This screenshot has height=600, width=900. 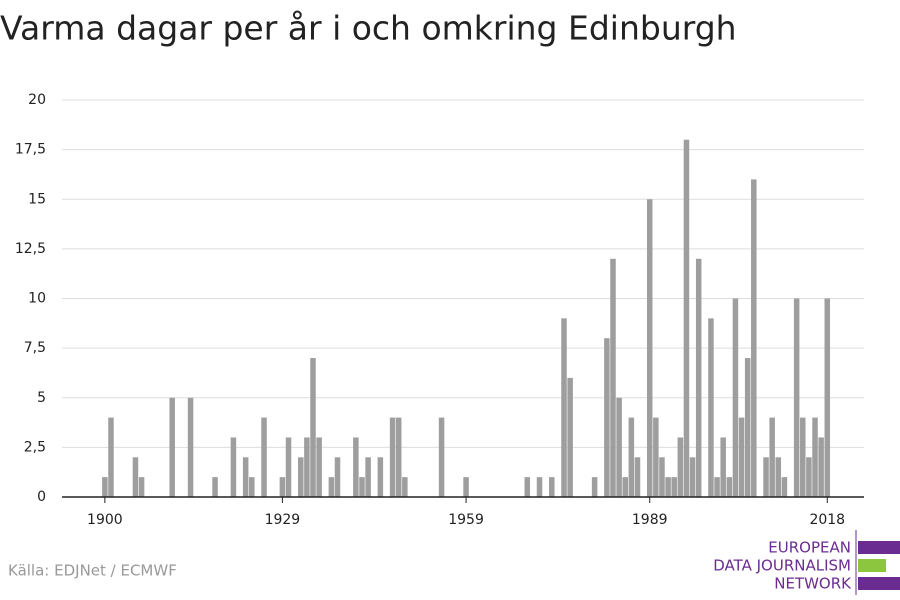 What do you see at coordinates (813, 584) in the screenshot?
I see `logo-text: NETWORK` at bounding box center [813, 584].